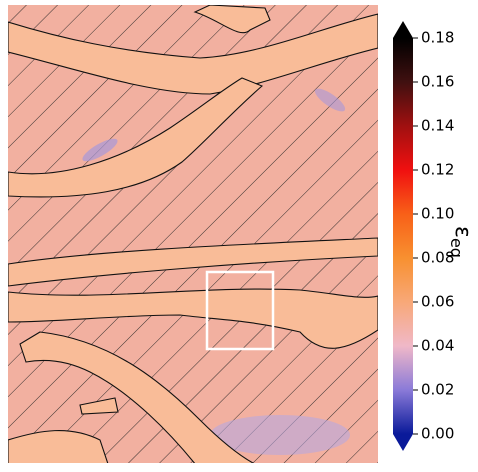 This screenshot has height=472, width=478. I want to click on colorbar-tick-label: 0.14, so click(437, 126).